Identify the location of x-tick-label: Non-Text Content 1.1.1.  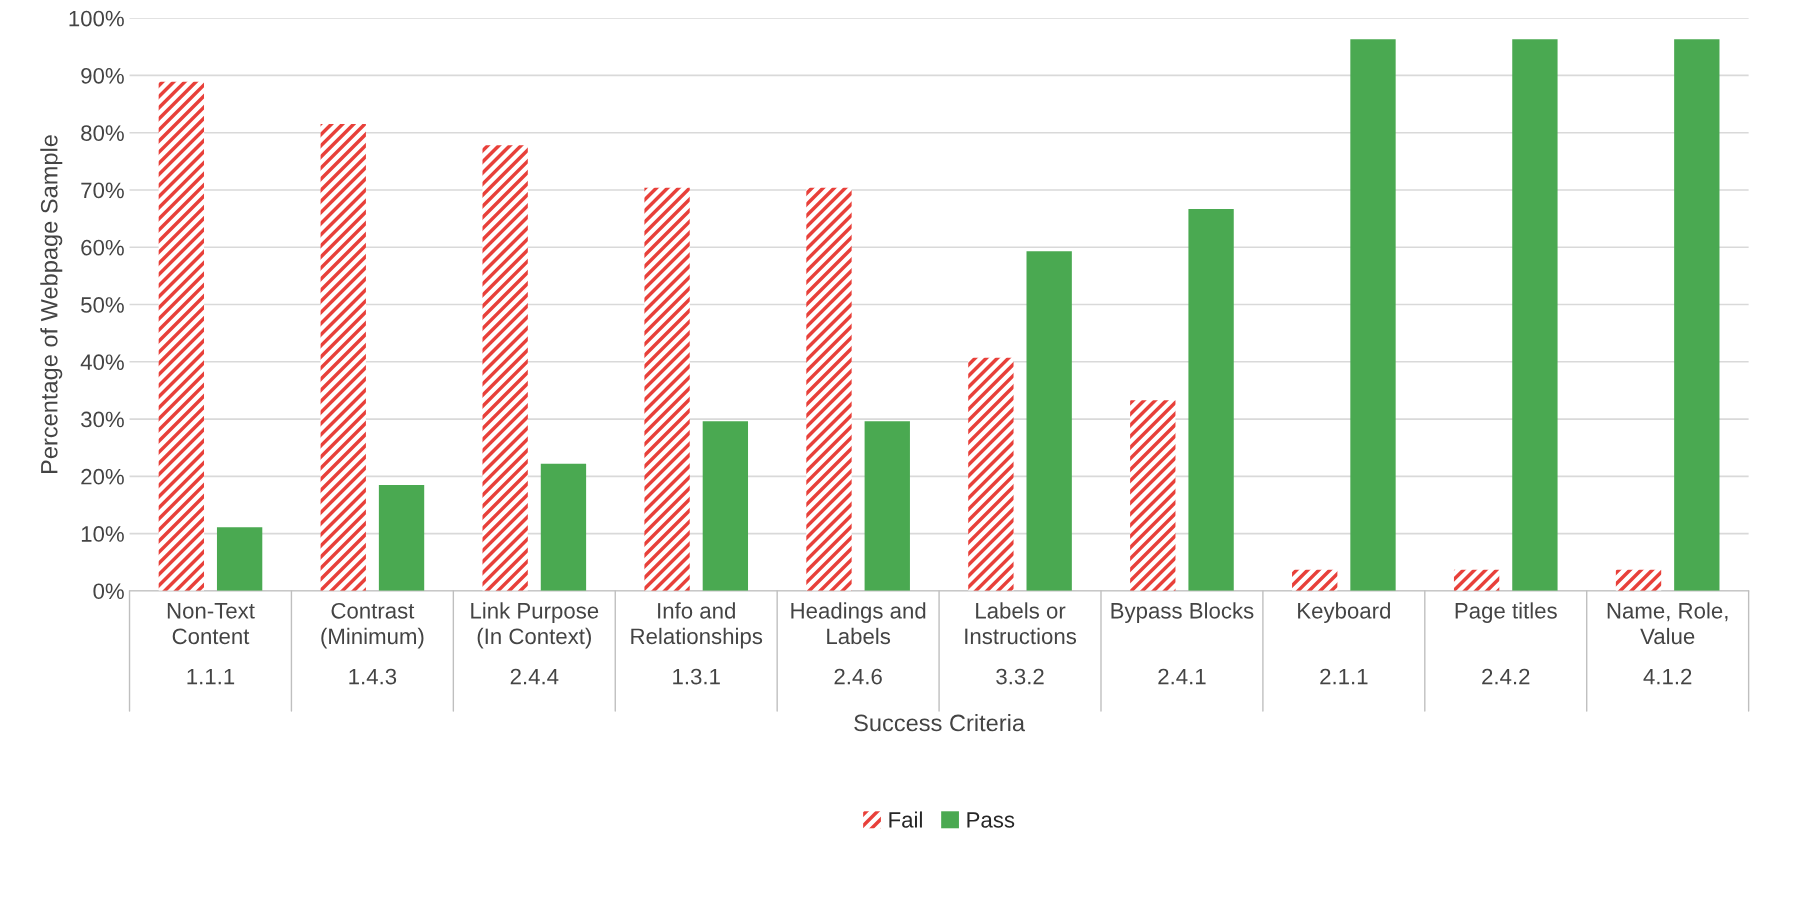
(211, 644).